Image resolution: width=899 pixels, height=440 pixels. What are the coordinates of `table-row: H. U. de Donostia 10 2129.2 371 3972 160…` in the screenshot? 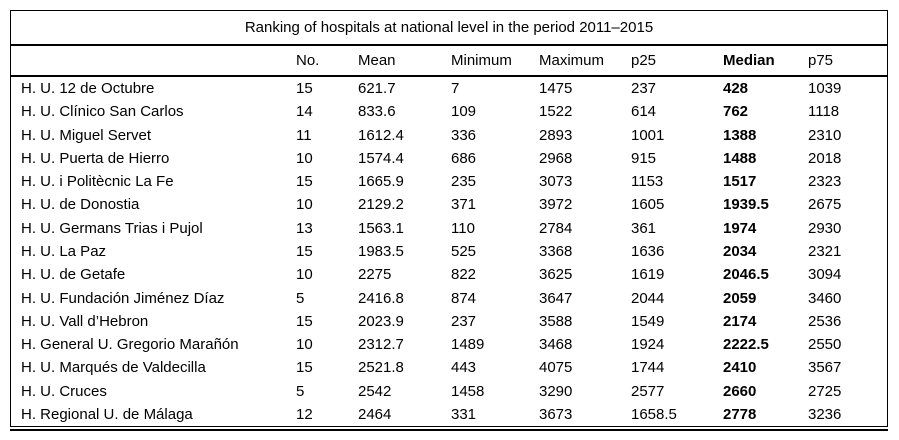 It's located at (449, 204).